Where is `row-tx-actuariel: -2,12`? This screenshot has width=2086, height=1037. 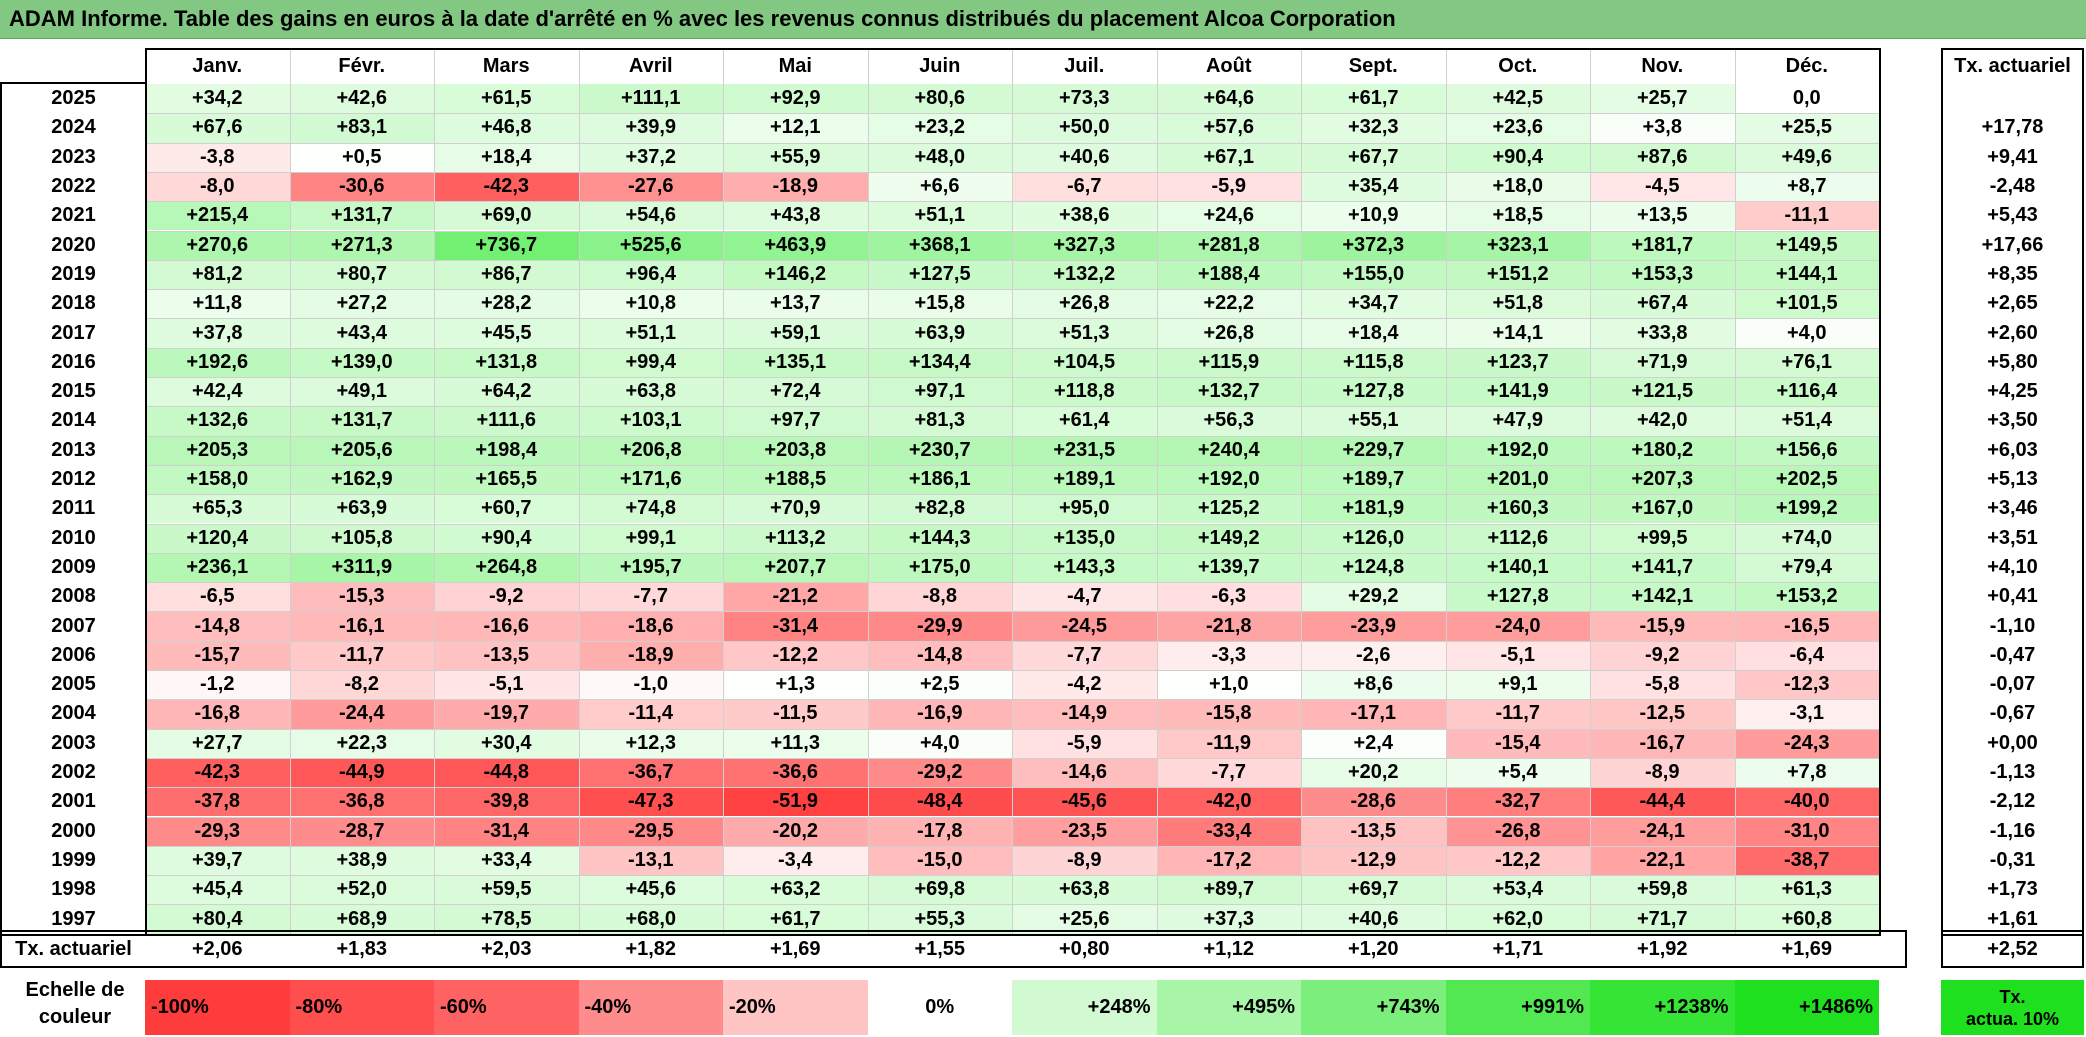
row-tx-actuariel: -2,12 is located at coordinates (2012, 801).